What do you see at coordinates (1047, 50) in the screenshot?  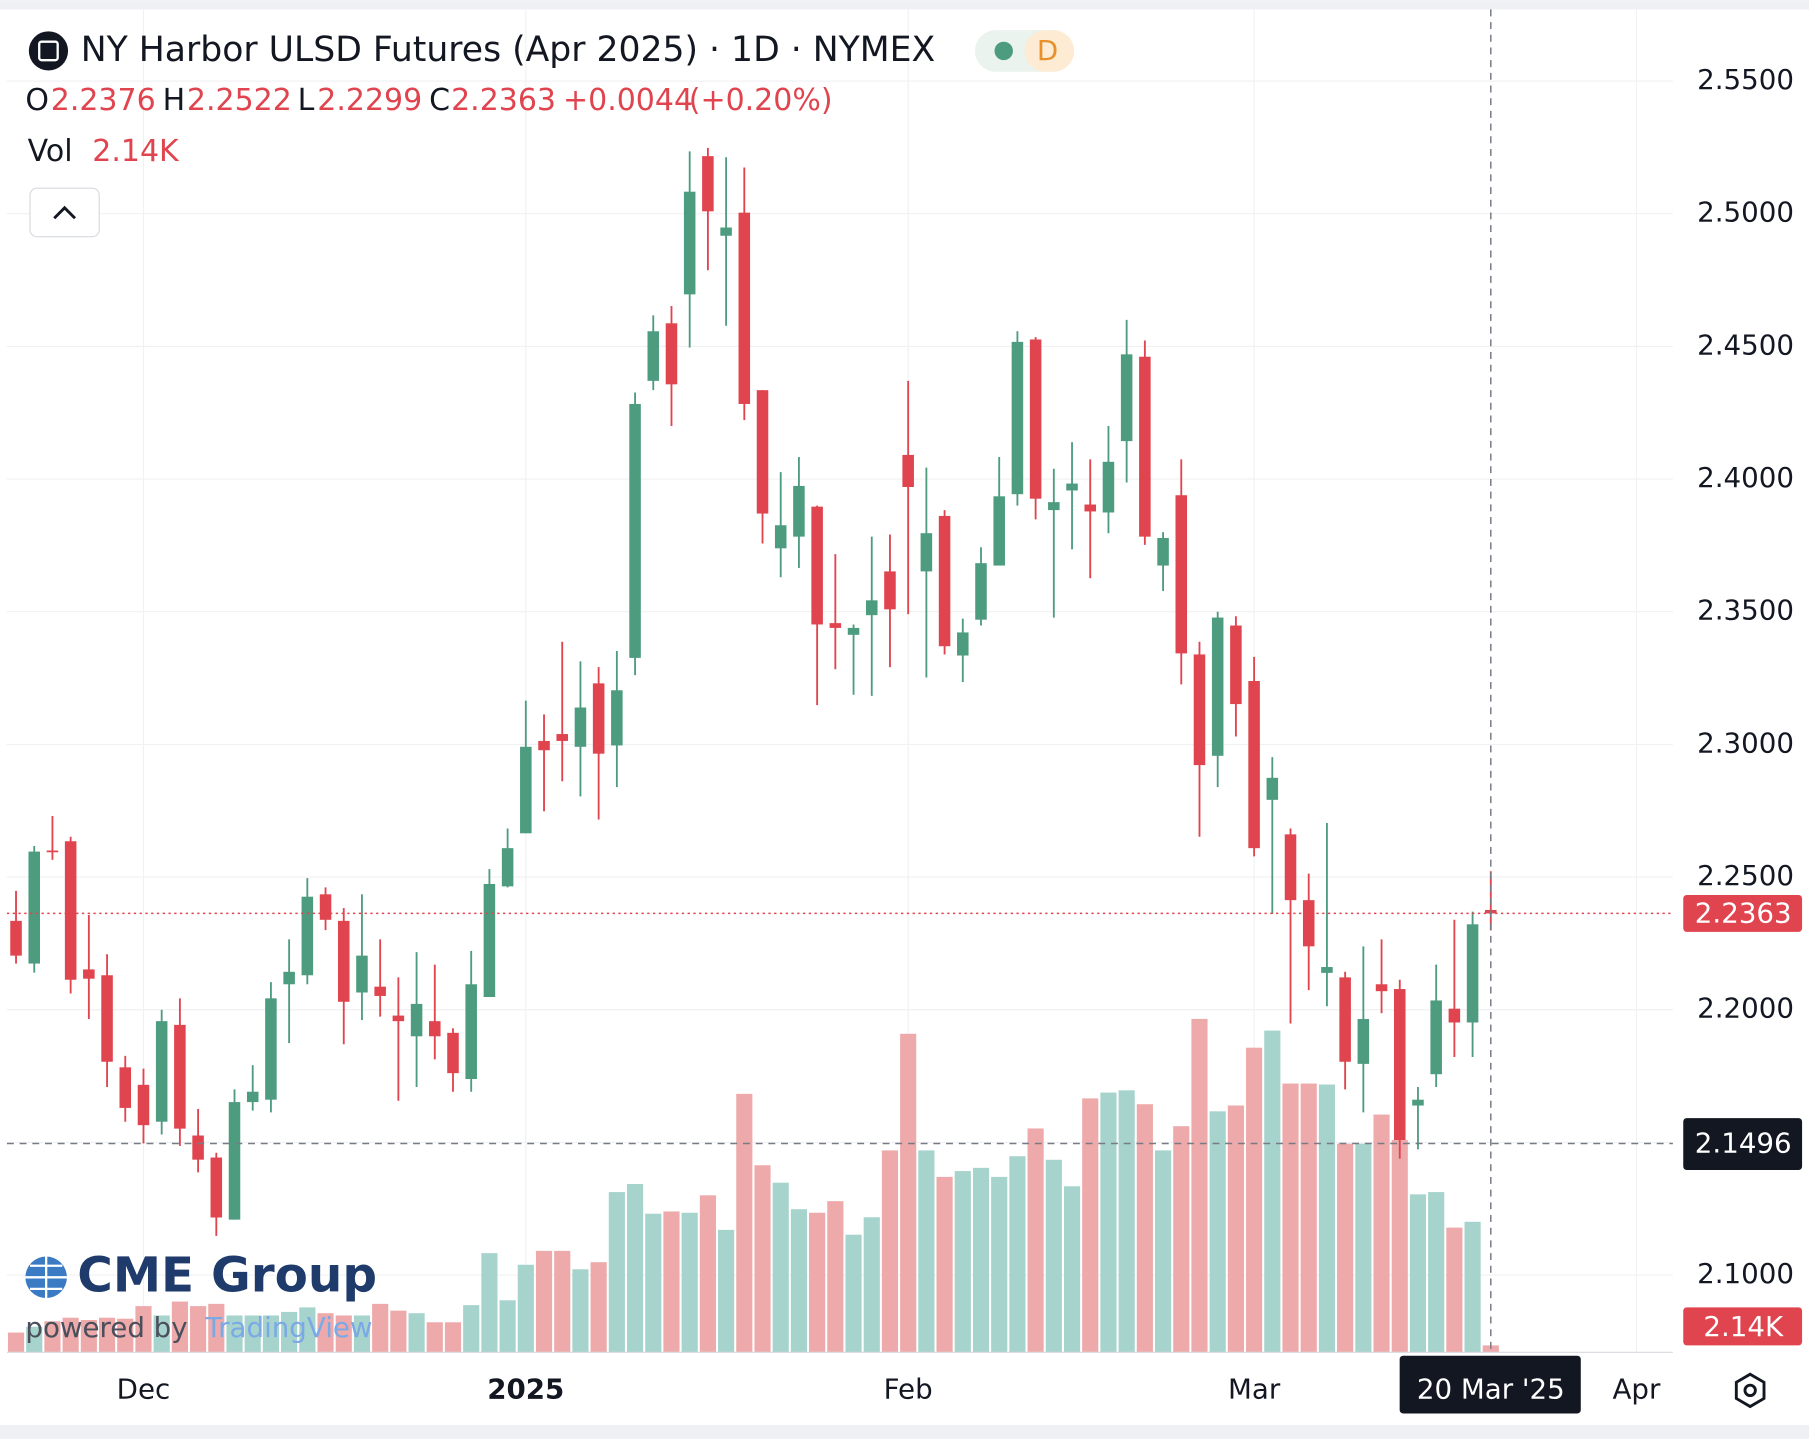 I see `badge: D` at bounding box center [1047, 50].